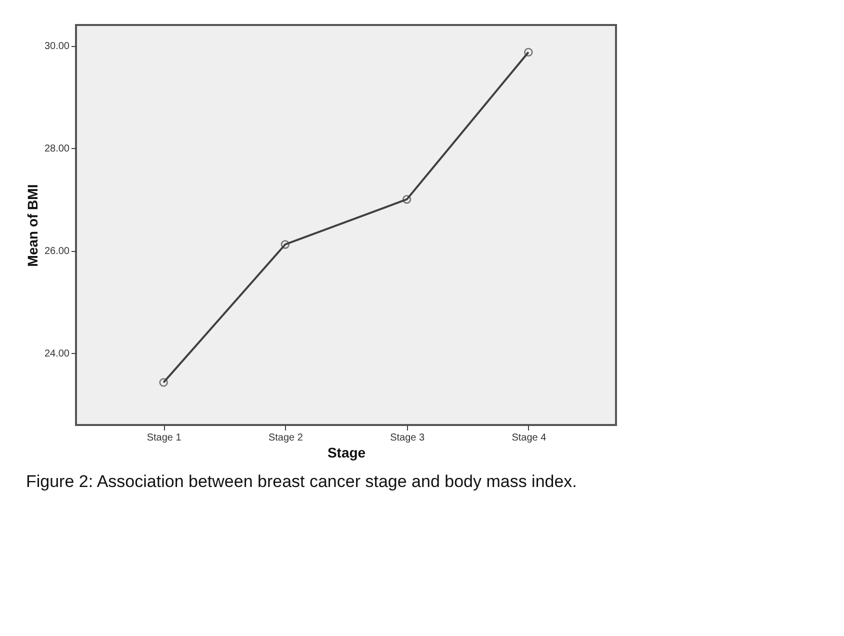 The width and height of the screenshot is (844, 636). I want to click on y-tick-label: 30.00, so click(57, 46).